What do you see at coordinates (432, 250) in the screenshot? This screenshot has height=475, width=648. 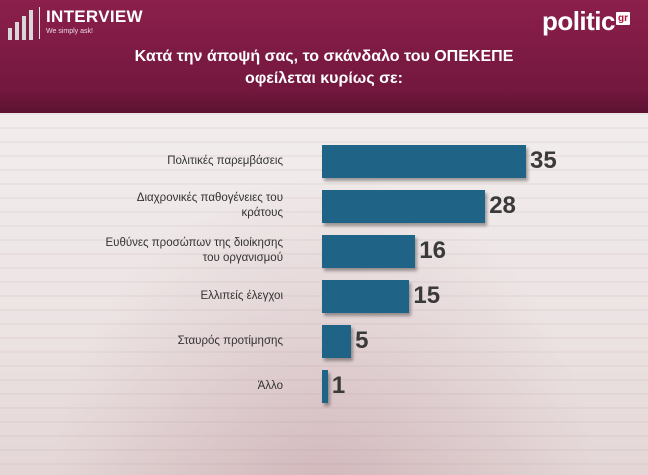 I see `bar-value-label: 16` at bounding box center [432, 250].